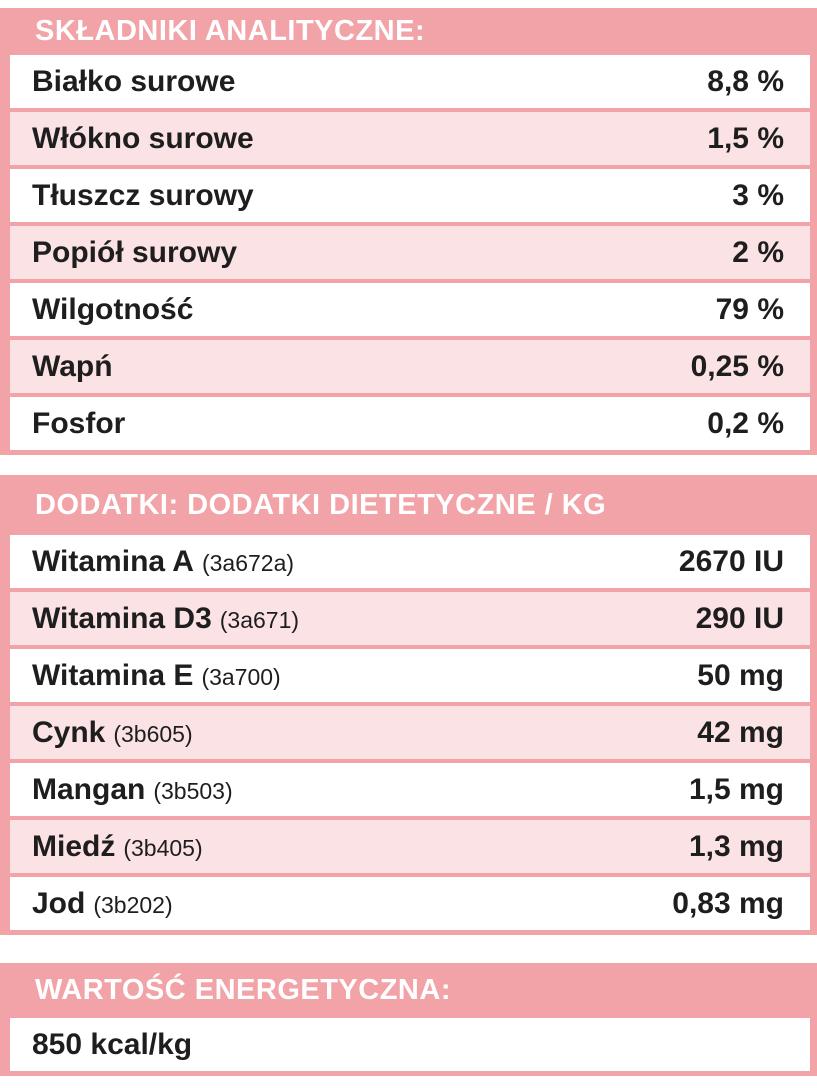  I want to click on additive-code: (3a671), so click(259, 619).